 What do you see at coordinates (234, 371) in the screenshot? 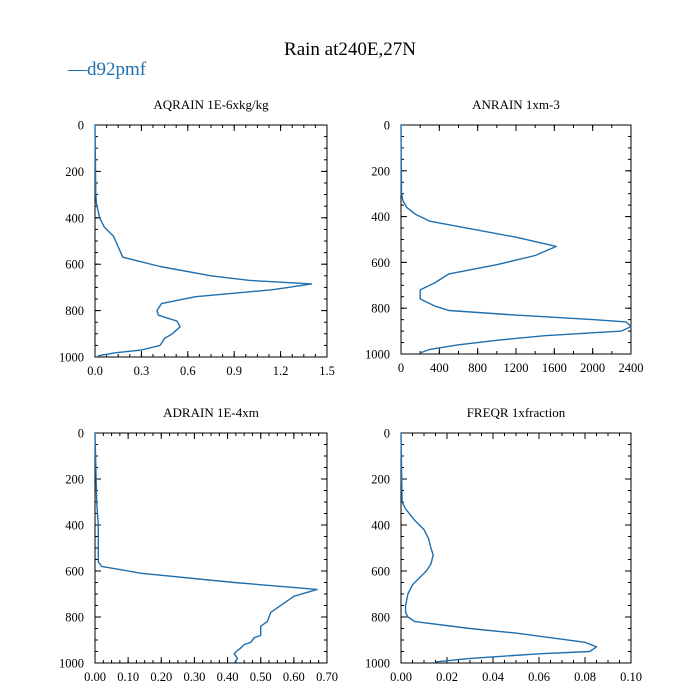
I see `x-tick-label: 0.9` at bounding box center [234, 371].